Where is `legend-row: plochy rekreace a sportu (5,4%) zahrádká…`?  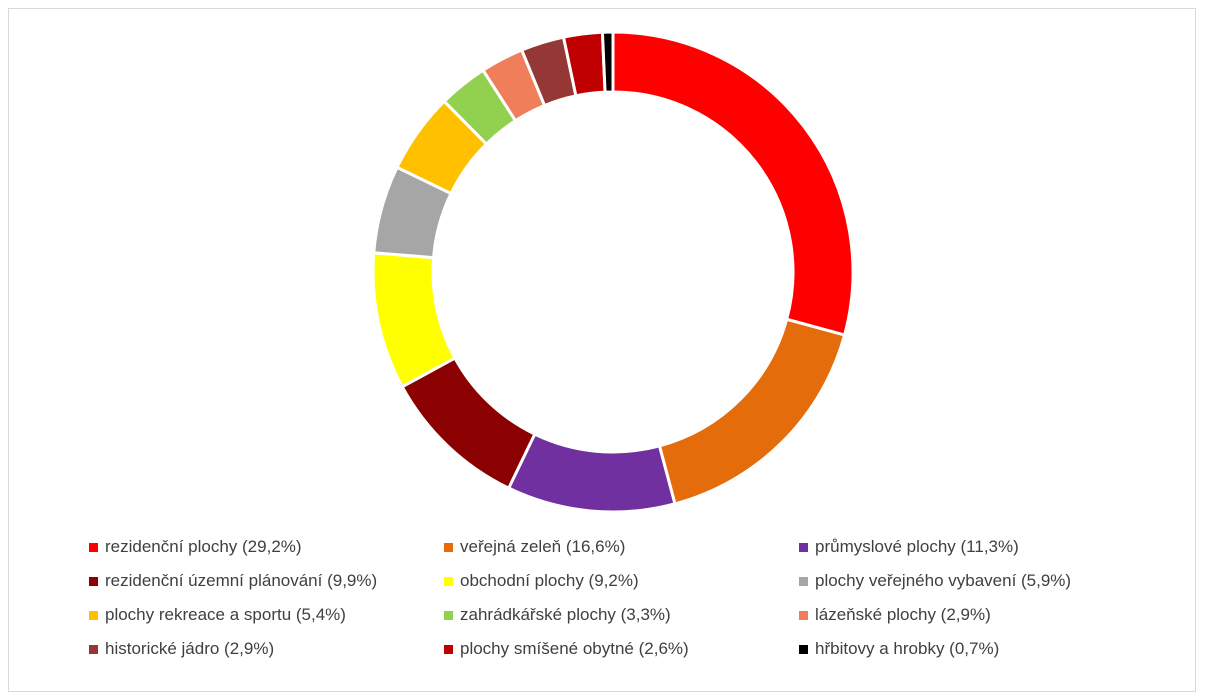
legend-row: plochy rekreace a sportu (5,4%) zahrádká… is located at coordinates (639, 622).